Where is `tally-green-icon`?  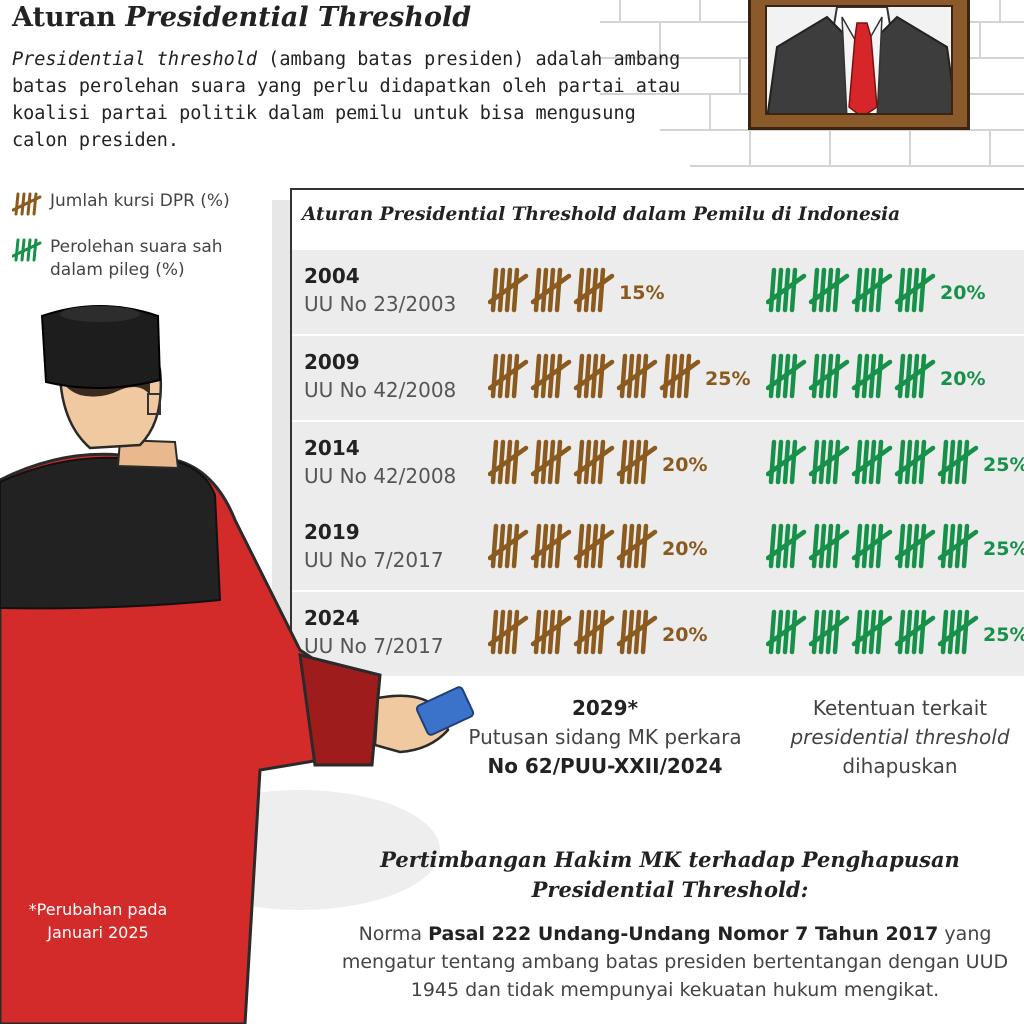 tally-green-icon is located at coordinates (27, 250).